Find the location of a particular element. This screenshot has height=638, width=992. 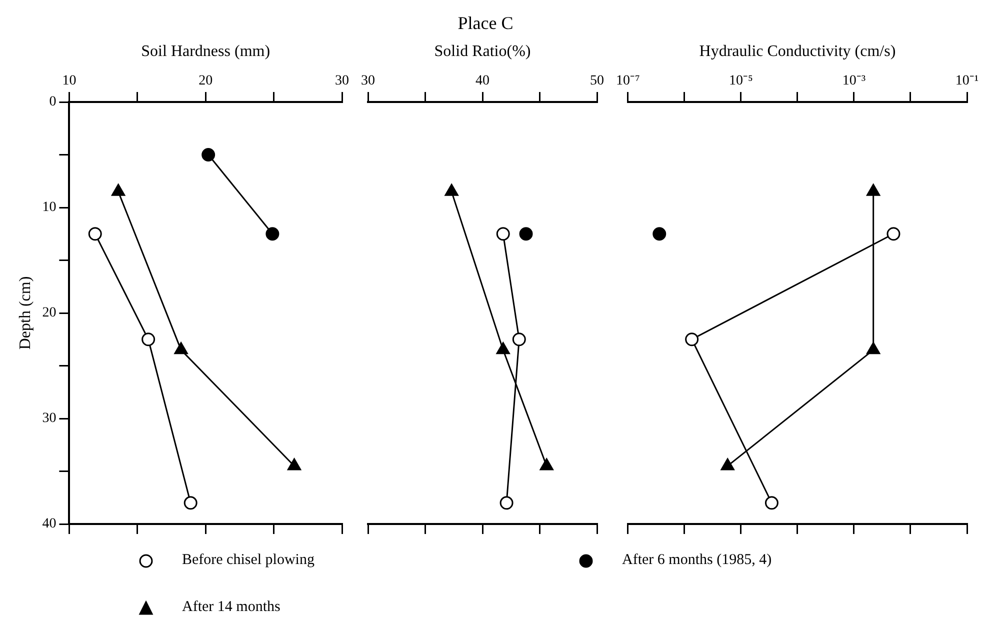

x-axis-title: Soil Hardness (mm) is located at coordinates (205, 51).